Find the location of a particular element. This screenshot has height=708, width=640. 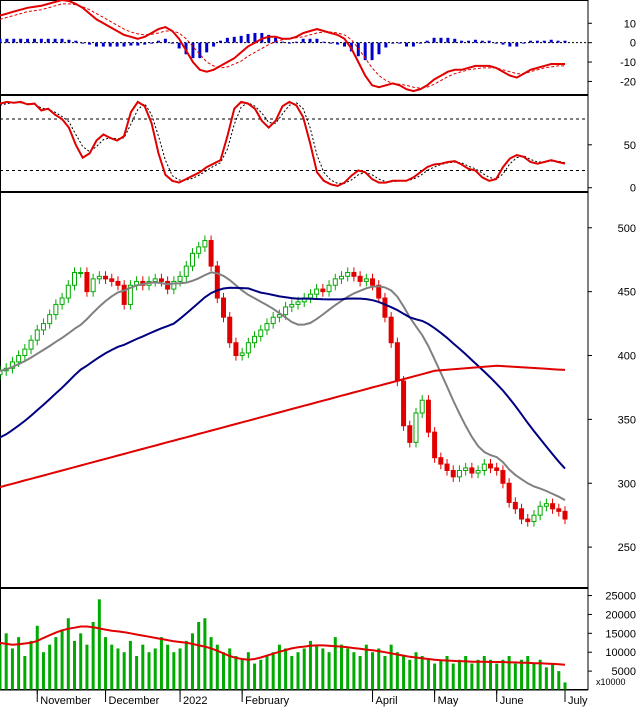

x-axis-tick-label: 2022 is located at coordinates (195, 701).